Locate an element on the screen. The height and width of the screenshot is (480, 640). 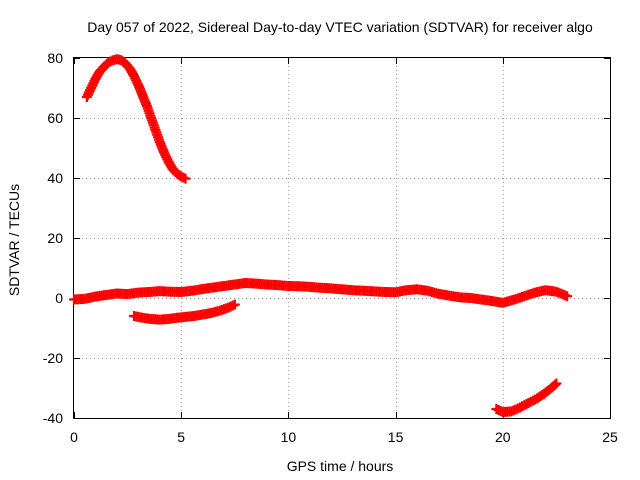
y-tick-label: 60 is located at coordinates (55, 118).